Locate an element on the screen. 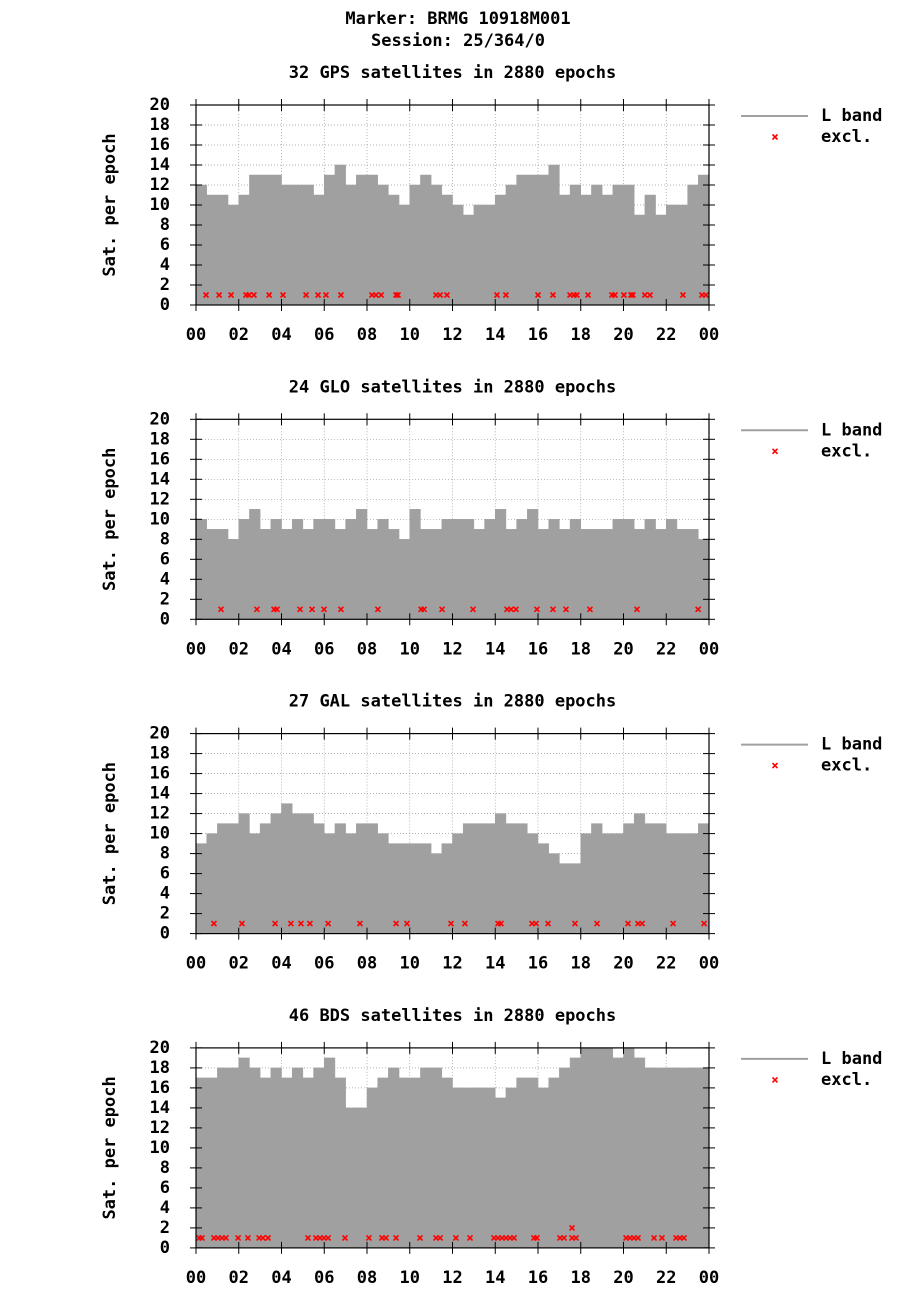  chart-title: 24 GLO satellites in 2880 epochs is located at coordinates (453, 387).